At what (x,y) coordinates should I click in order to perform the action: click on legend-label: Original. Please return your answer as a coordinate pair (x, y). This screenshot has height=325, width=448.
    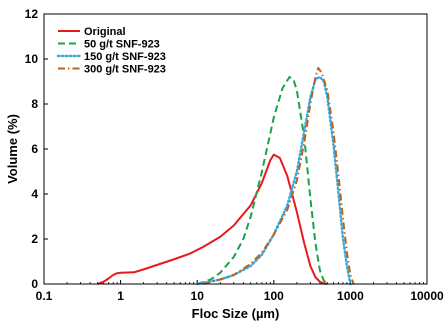
    Looking at the image, I should click on (105, 32).